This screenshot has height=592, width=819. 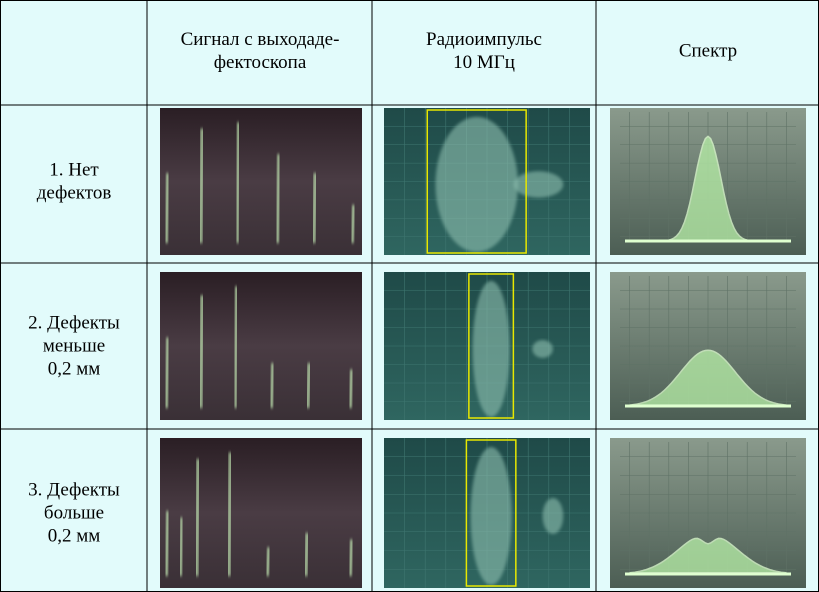 What do you see at coordinates (260, 39) in the screenshot?
I see `header-label: Сигнал с выходаде-` at bounding box center [260, 39].